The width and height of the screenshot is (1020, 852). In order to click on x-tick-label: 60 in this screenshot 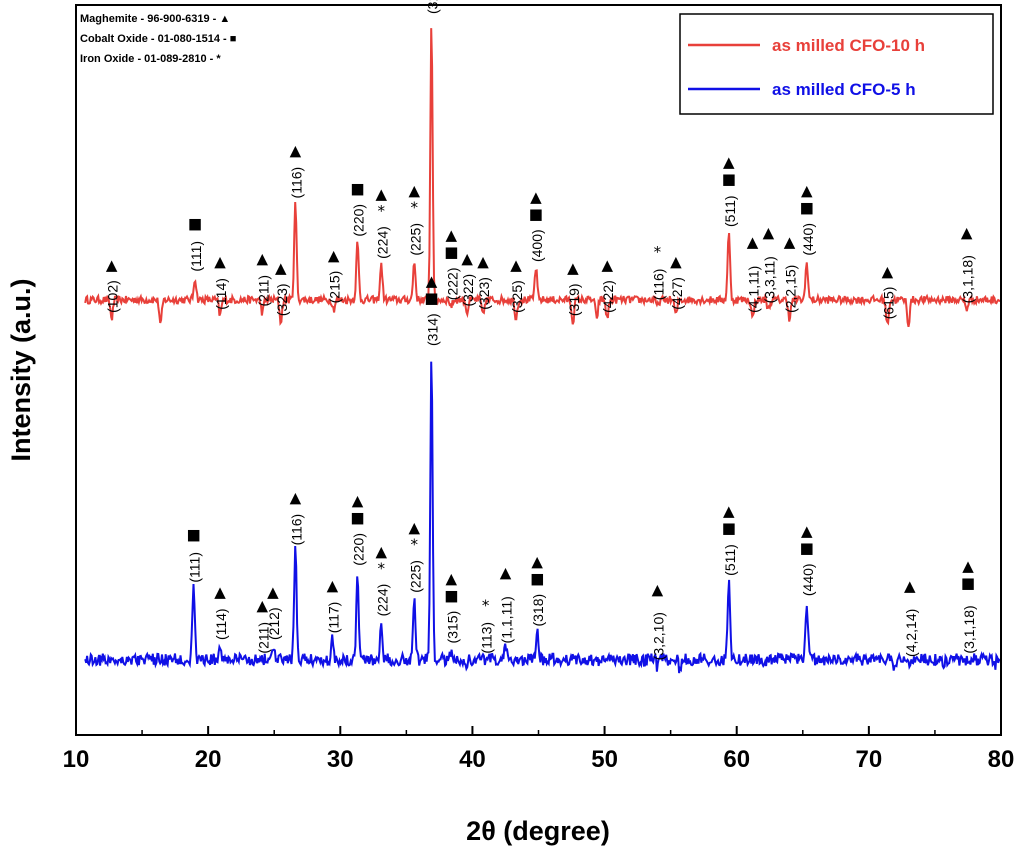, I will do `click(736, 759)`.